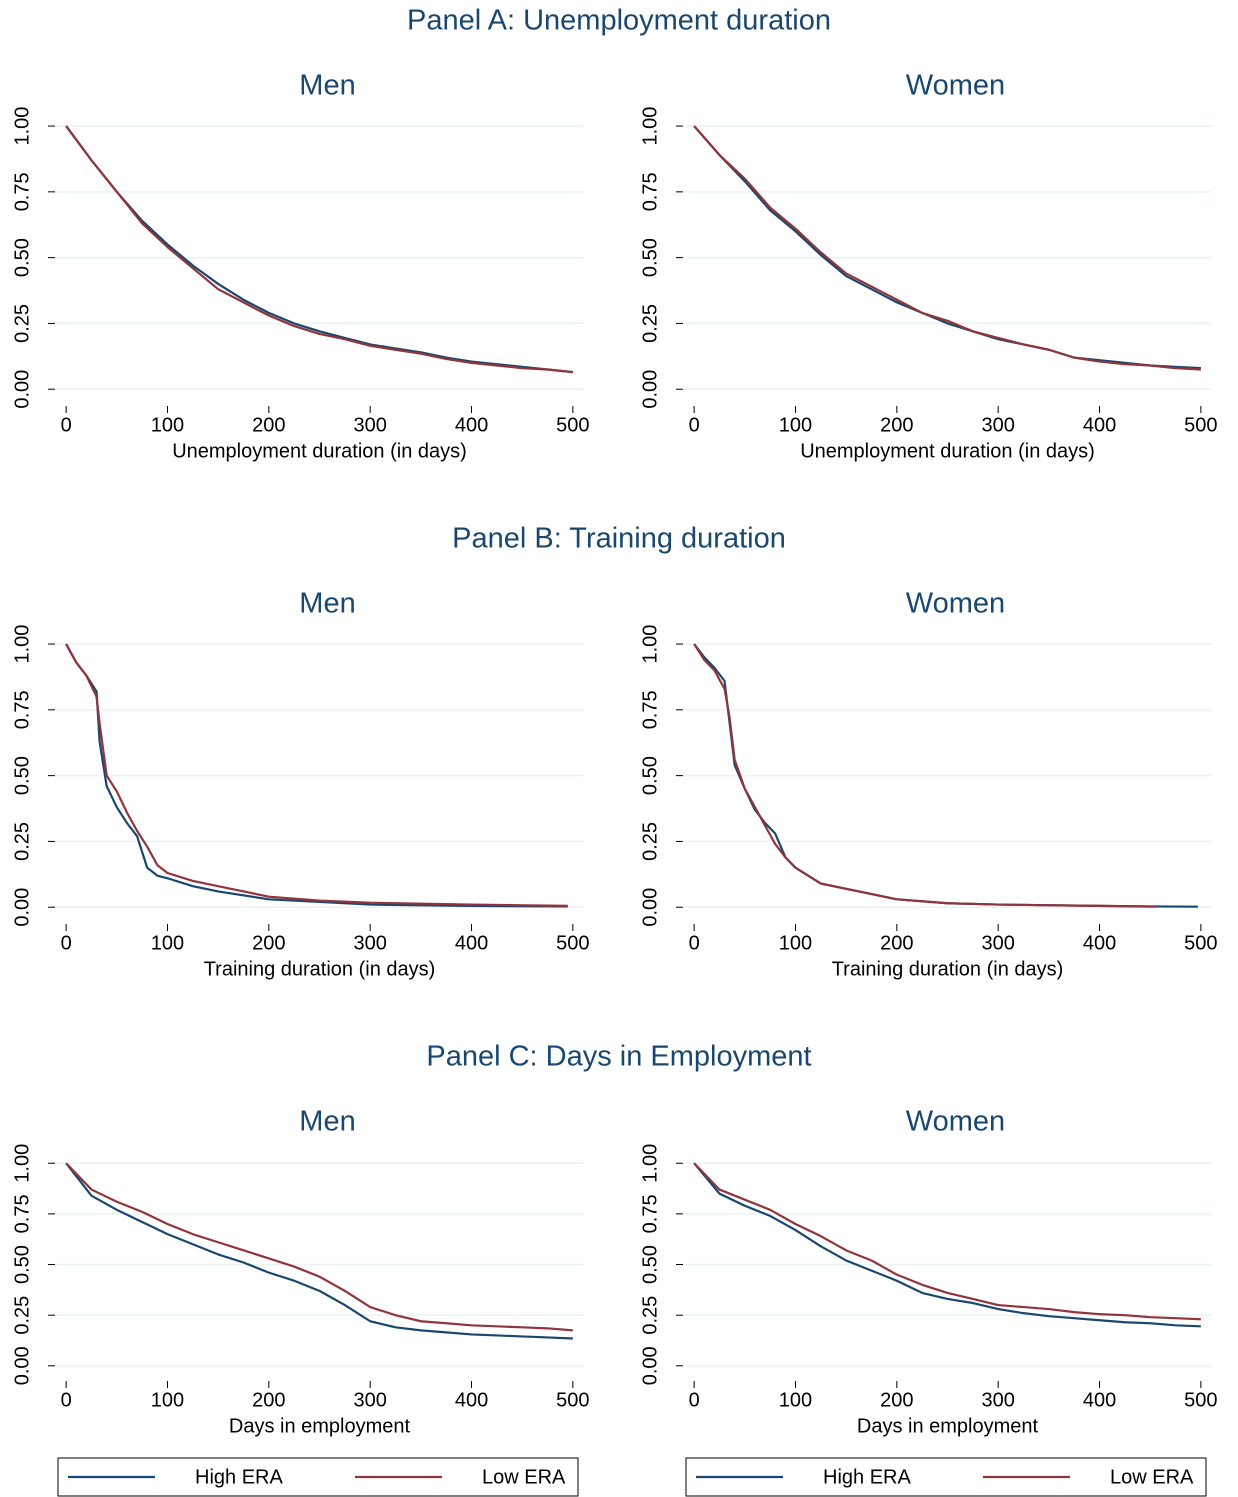 The height and width of the screenshot is (1497, 1238). I want to click on panel-title: Panel C: Days in Employment, so click(618, 1057).